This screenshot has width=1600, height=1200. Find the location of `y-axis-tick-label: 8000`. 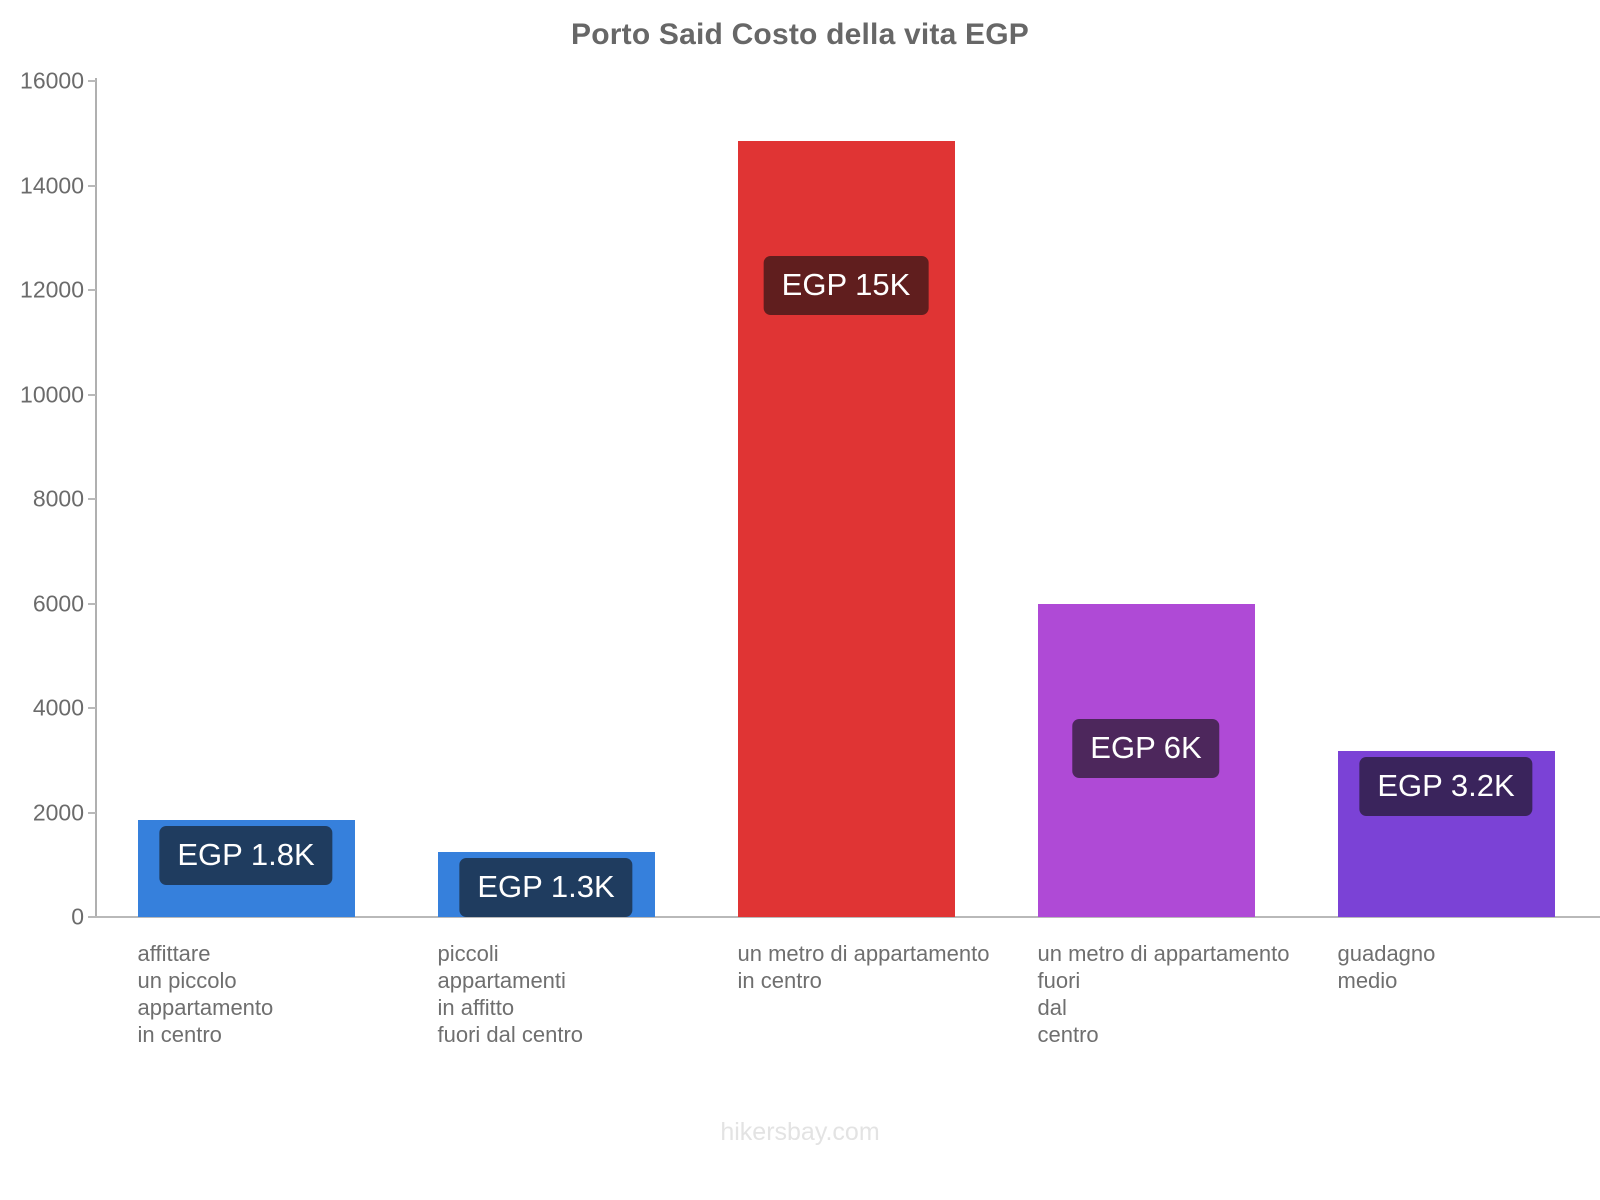

y-axis-tick-label: 8000 is located at coordinates (58, 498).